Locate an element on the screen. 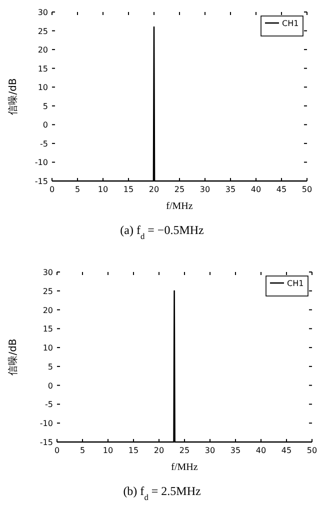 Image resolution: width=324 pixels, height=514 pixels. x-tick-label: 0 is located at coordinates (57, 450).